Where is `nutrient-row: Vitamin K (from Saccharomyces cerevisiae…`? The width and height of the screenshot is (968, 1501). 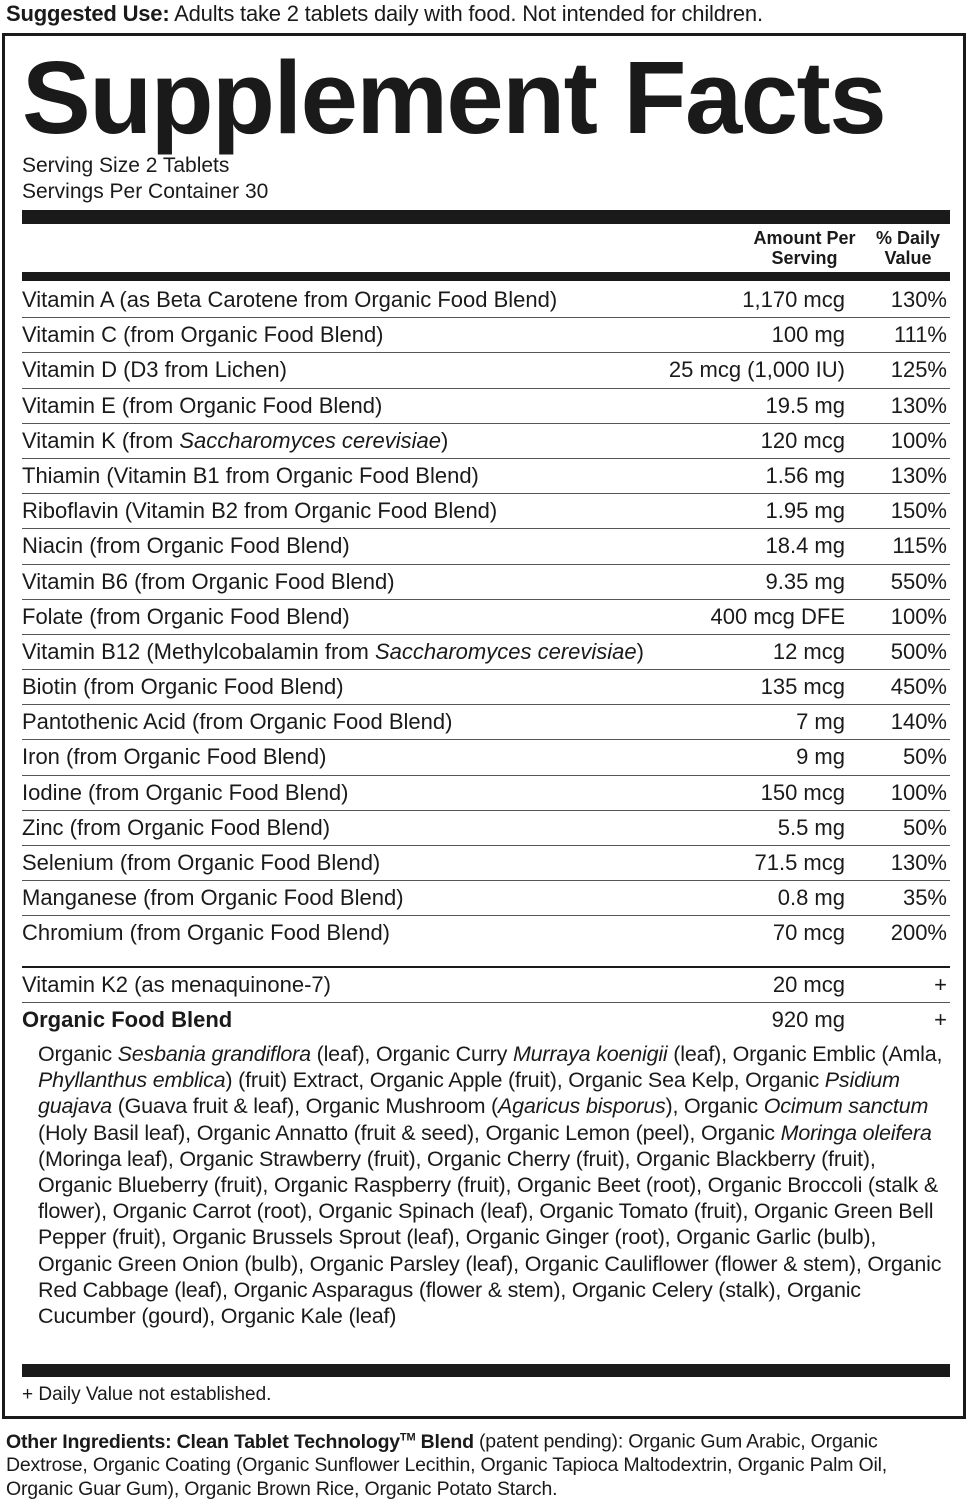
nutrient-row: Vitamin K (from Saccharomyces cerevisiae… is located at coordinates (486, 441).